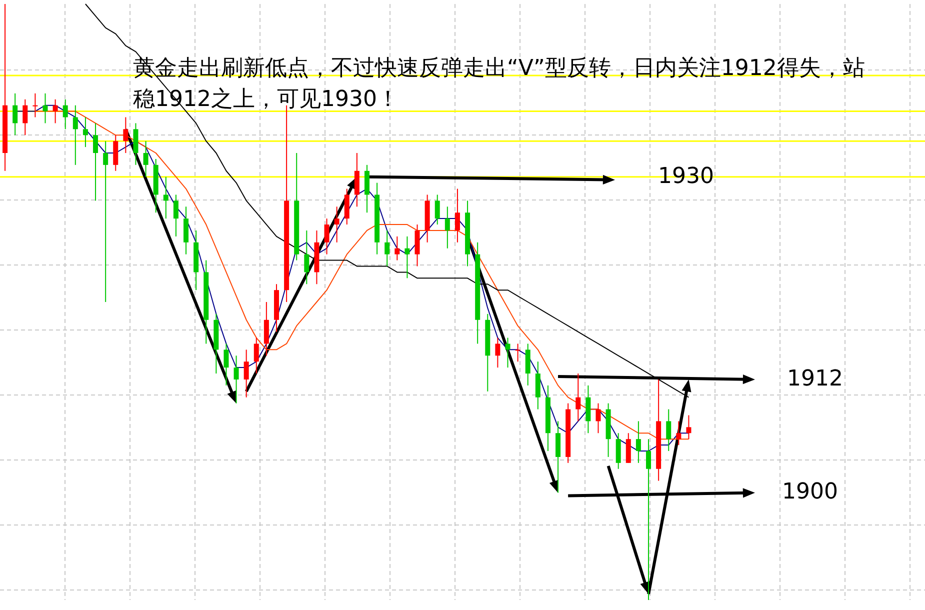 This screenshot has height=610, width=925. What do you see at coordinates (810, 492) in the screenshot?
I see `annotation: 1900` at bounding box center [810, 492].